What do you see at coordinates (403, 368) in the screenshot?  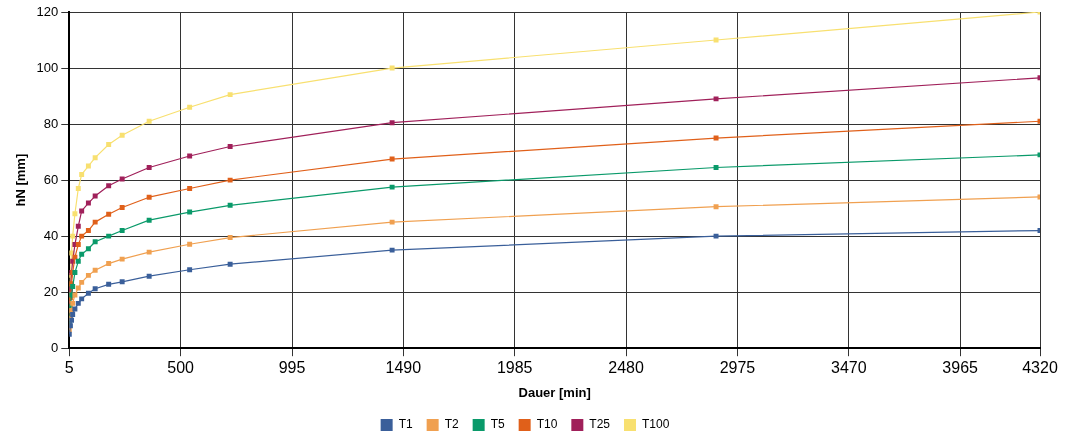 I see `x-tick-label: 1490` at bounding box center [403, 368].